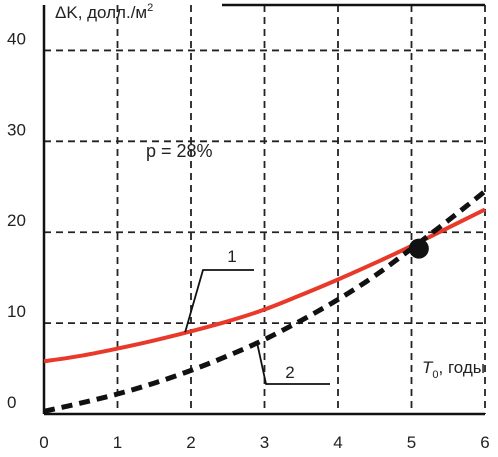 This screenshot has width=498, height=457. Describe the element at coordinates (117, 442) in the screenshot. I see `x-tick-label-1: 1` at that location.